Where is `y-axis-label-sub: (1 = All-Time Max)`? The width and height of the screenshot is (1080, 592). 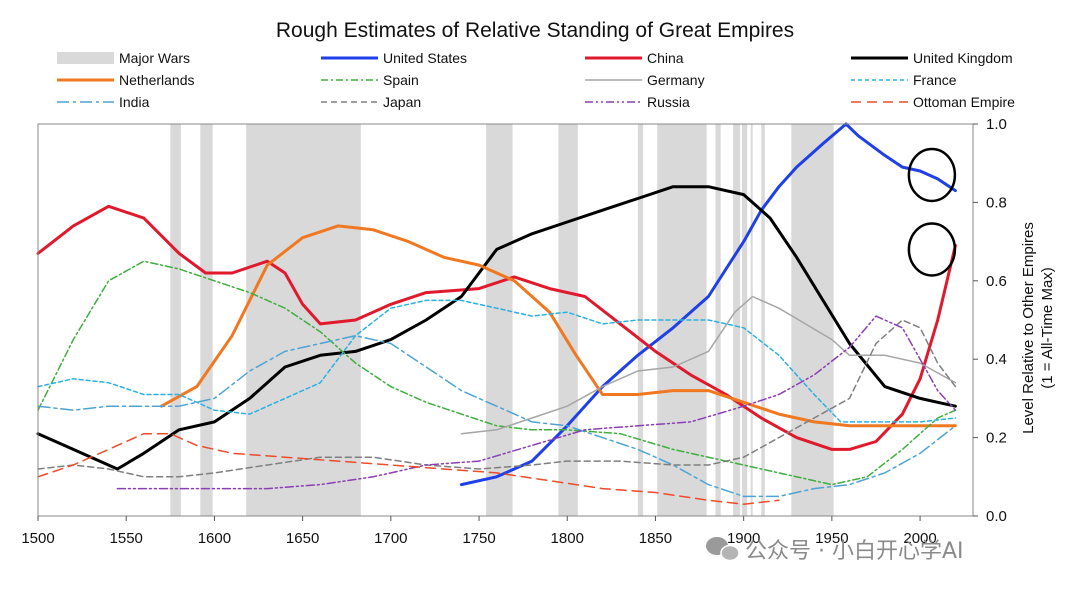 y-axis-label-sub: (1 = All-Time Max) is located at coordinates (1047, 328).